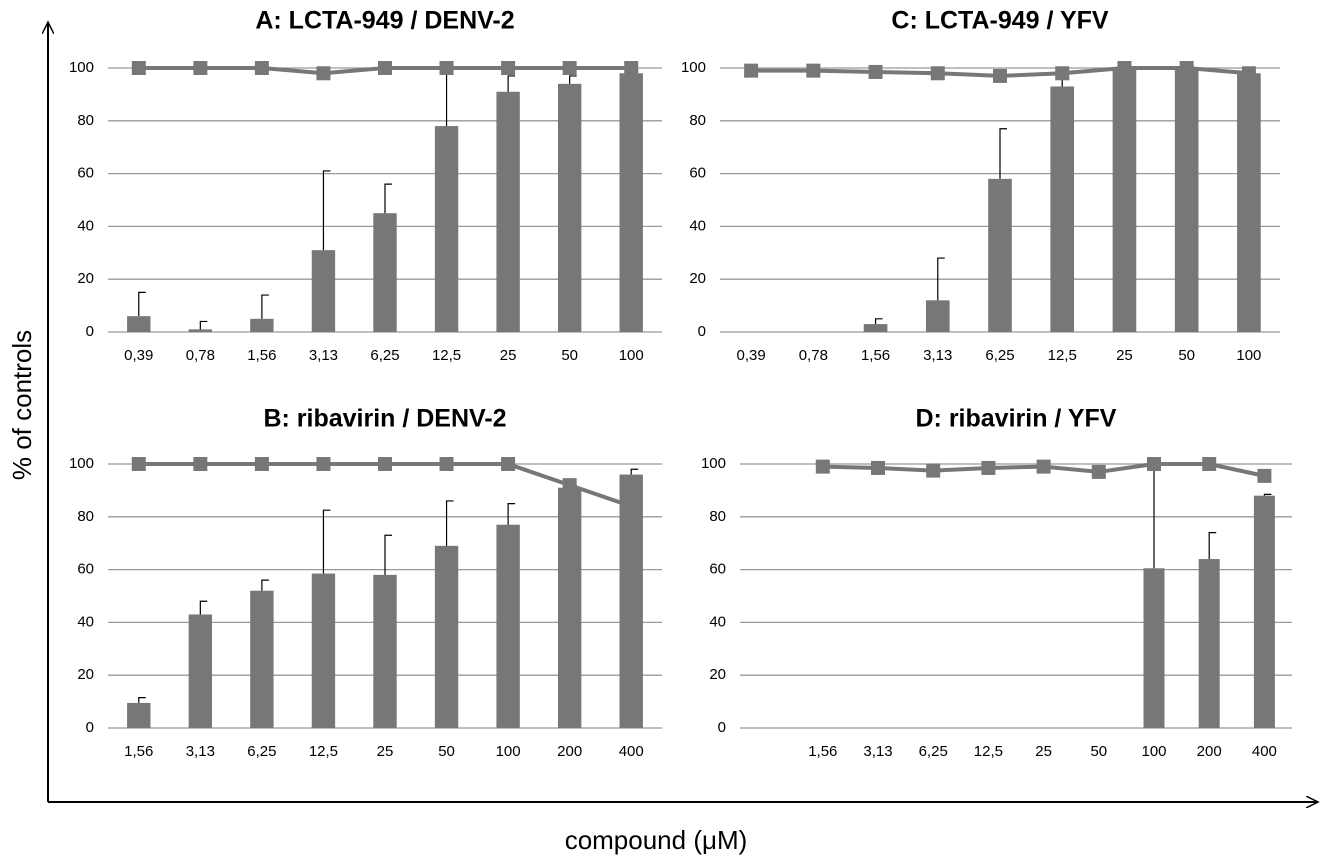  Describe the element at coordinates (85, 278) in the screenshot. I see `y-tick-label: 20` at that location.